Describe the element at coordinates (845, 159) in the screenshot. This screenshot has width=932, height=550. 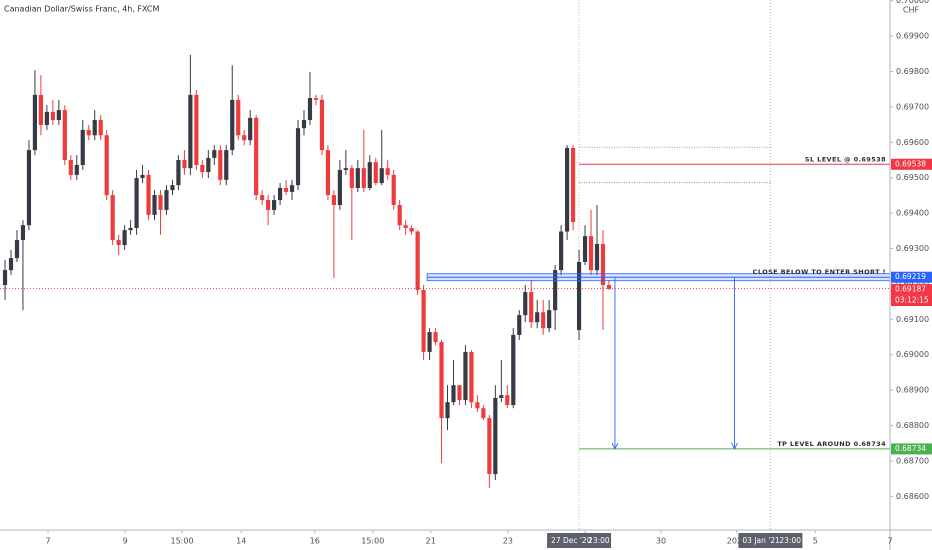
I see `level-text: SL LEVEL @ 0.69538` at that location.